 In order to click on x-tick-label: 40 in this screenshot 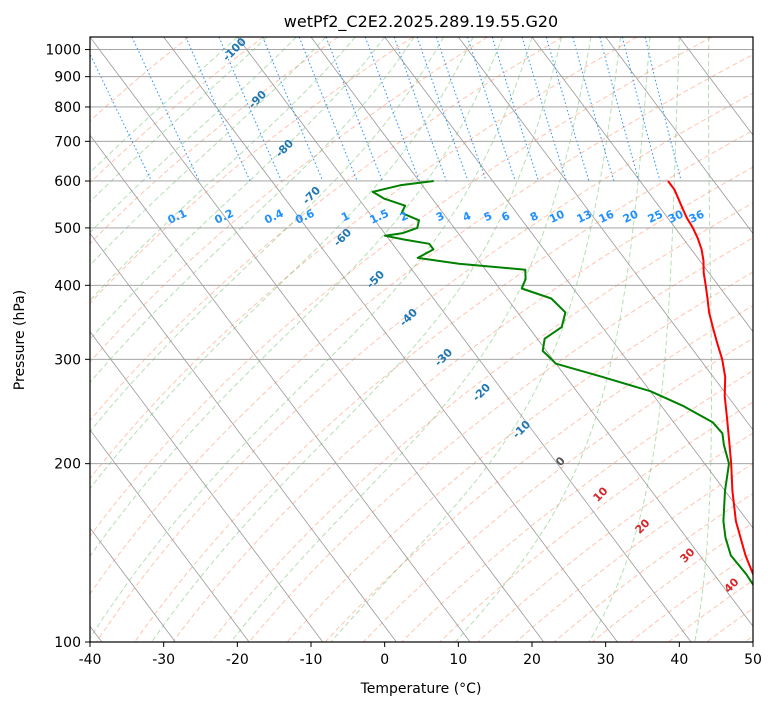, I will do `click(679, 660)`.